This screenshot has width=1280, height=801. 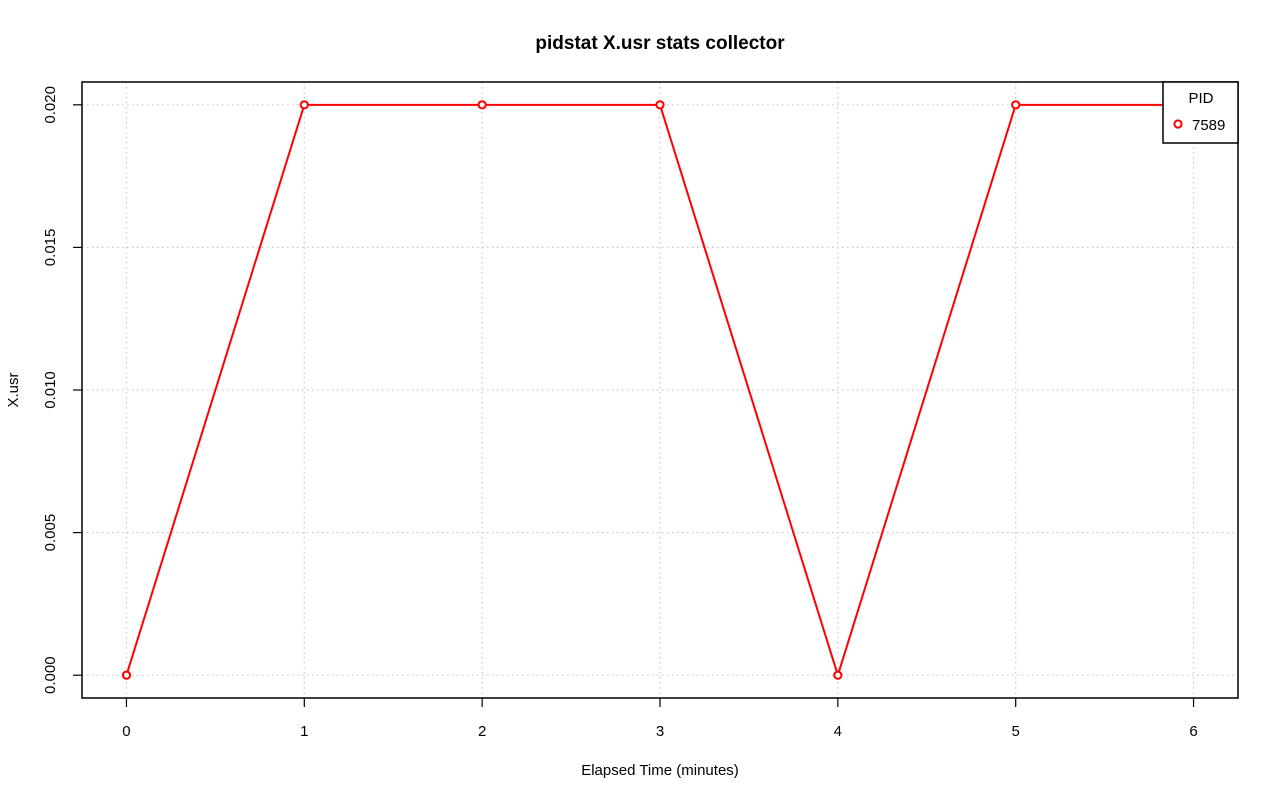 What do you see at coordinates (50, 248) in the screenshot?
I see `y-tick-label: 0.015` at bounding box center [50, 248].